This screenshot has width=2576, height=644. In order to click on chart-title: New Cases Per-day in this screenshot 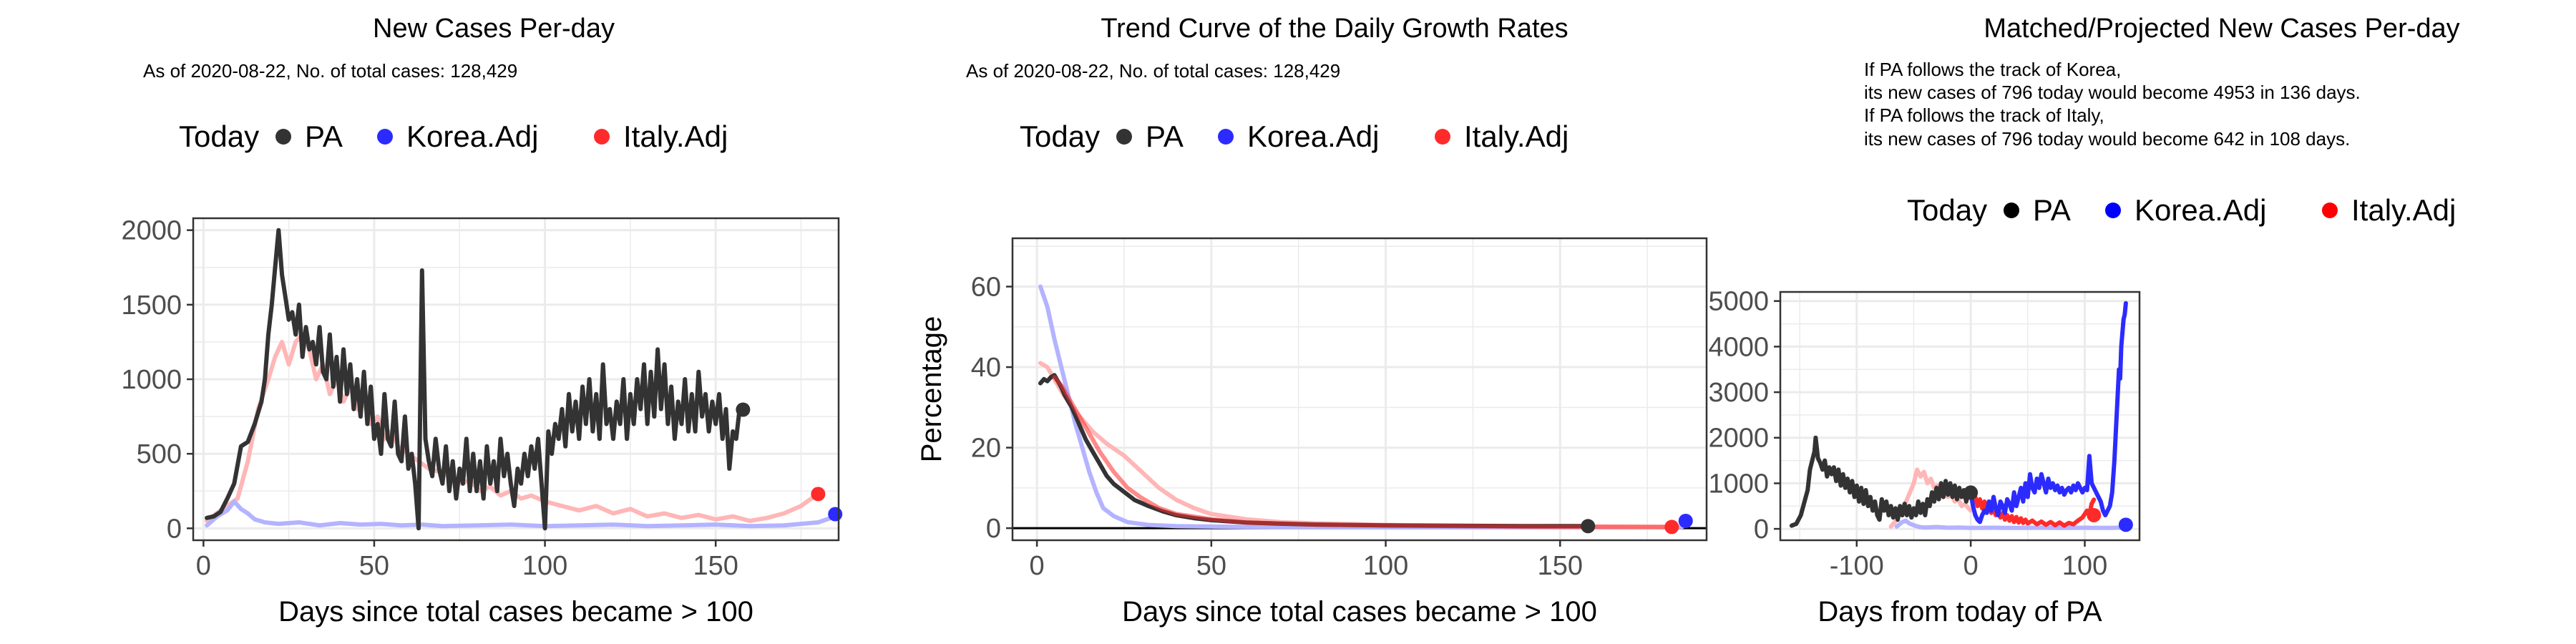, I will do `click(494, 29)`.